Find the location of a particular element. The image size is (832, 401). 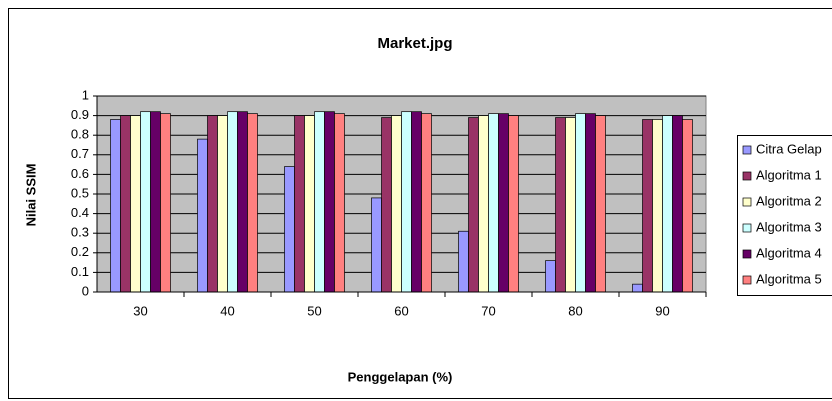

y-tick-label: 0.1 is located at coordinates (80, 271).